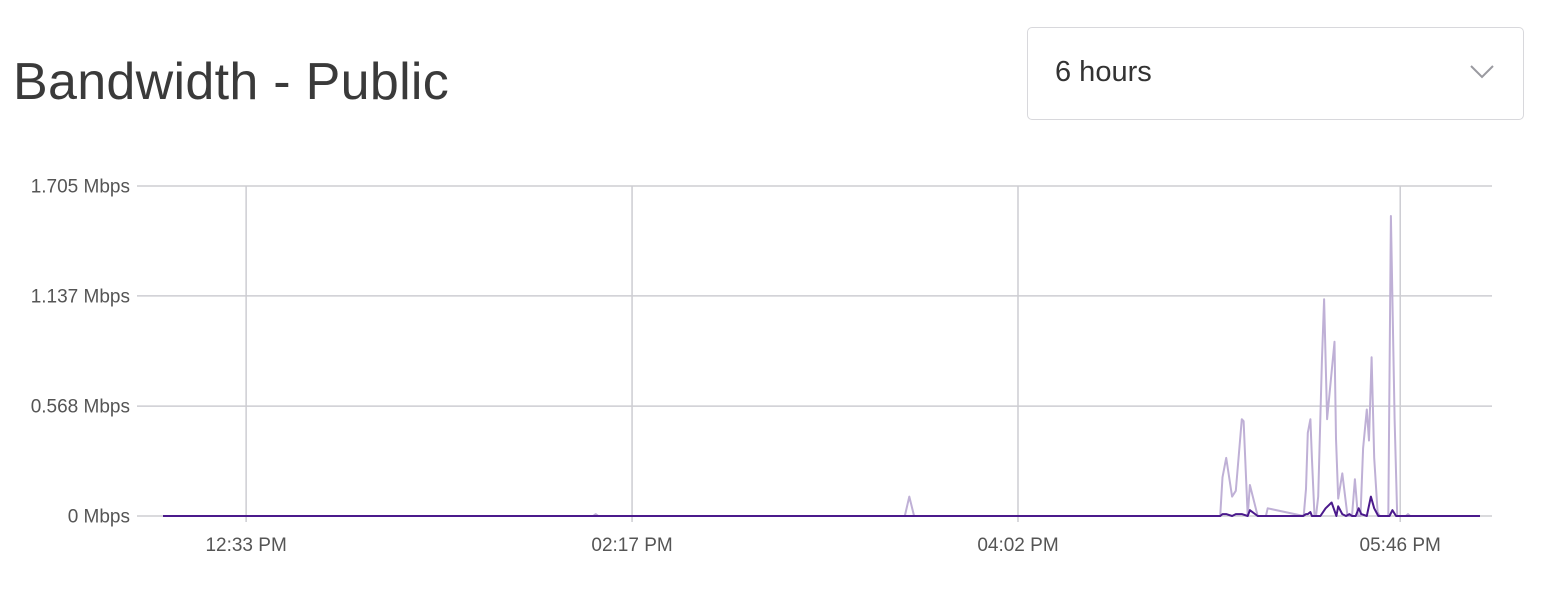 This screenshot has height=594, width=1546. I want to click on x-tick-label: 12:33 PM, so click(245, 545).